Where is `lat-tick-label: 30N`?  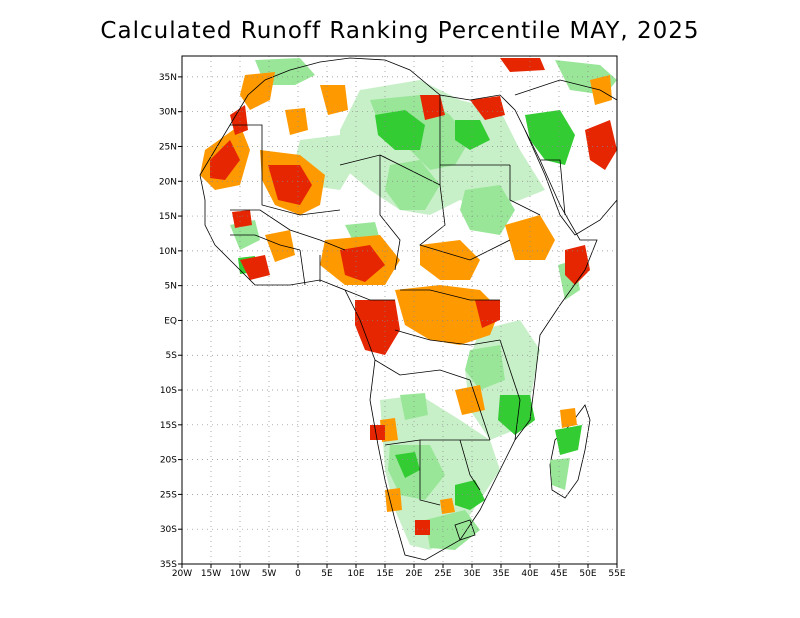
lat-tick-label: 30N is located at coordinates (168, 113).